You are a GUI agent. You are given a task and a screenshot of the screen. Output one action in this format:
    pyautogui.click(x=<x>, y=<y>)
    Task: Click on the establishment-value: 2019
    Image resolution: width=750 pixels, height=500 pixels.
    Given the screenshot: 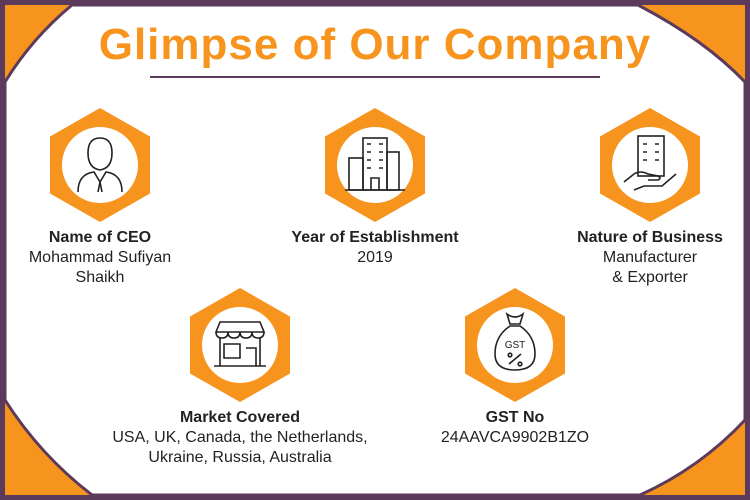 What is the action you would take?
    pyautogui.click(x=375, y=257)
    